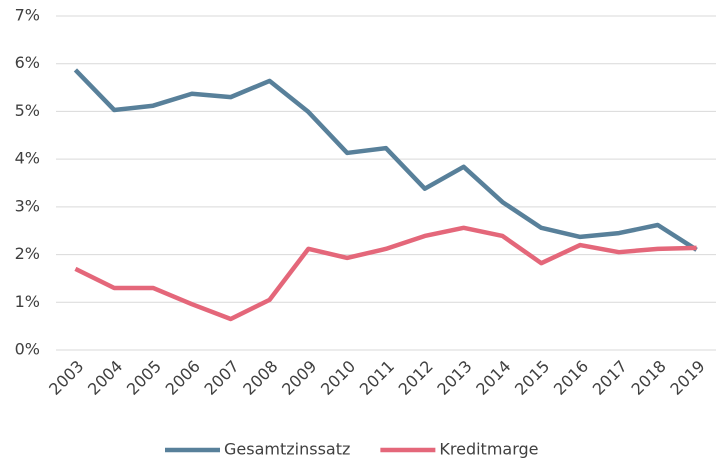 Image resolution: width=721 pixels, height=463 pixels. I want to click on x-tick-label: 2018, so click(649, 378).